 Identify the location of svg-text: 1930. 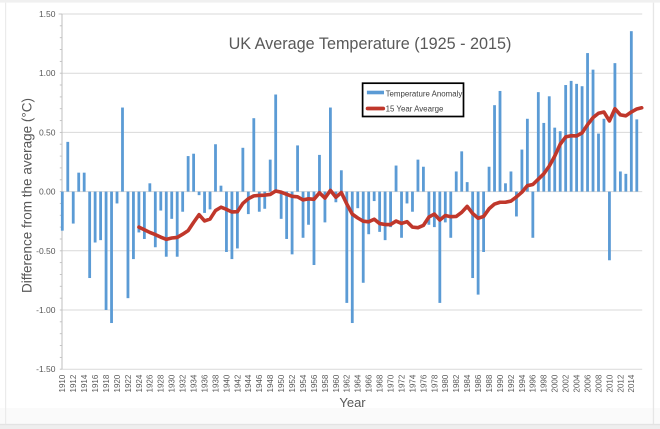
(172, 383).